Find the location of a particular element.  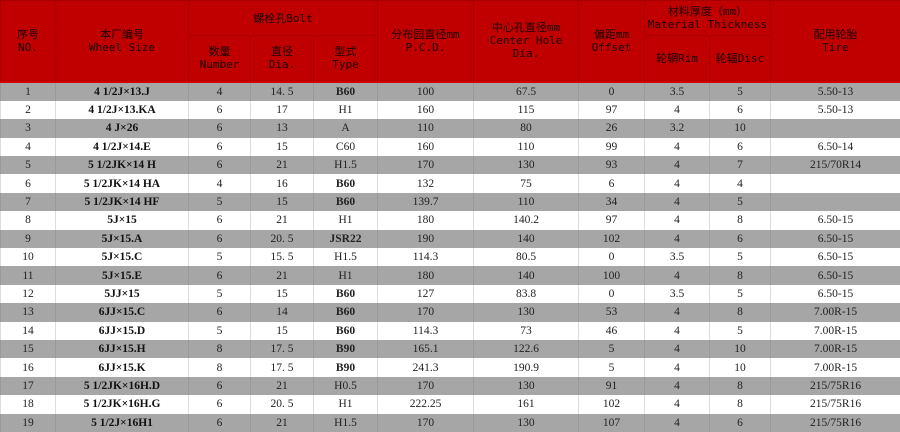

cell-disc: 10 is located at coordinates (740, 349).